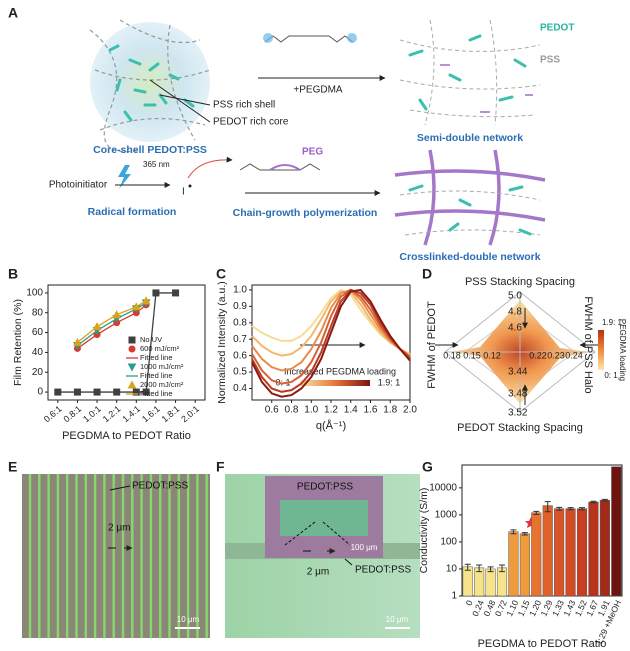 The width and height of the screenshot is (630, 651). What do you see at coordinates (318, 572) in the screenshot?
I see `label: 2 μm` at bounding box center [318, 572].